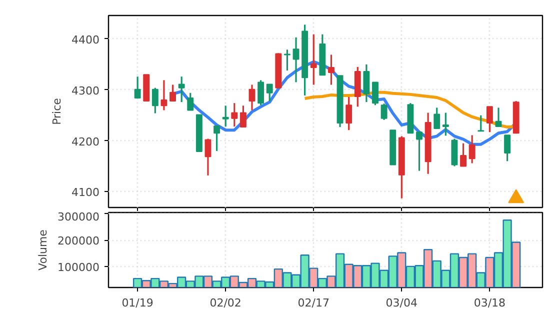 Image resolution: width=556 pixels, height=322 pixels. What do you see at coordinates (86, 141) in the screenshot?
I see `y-tick-label: 4200` at bounding box center [86, 141].